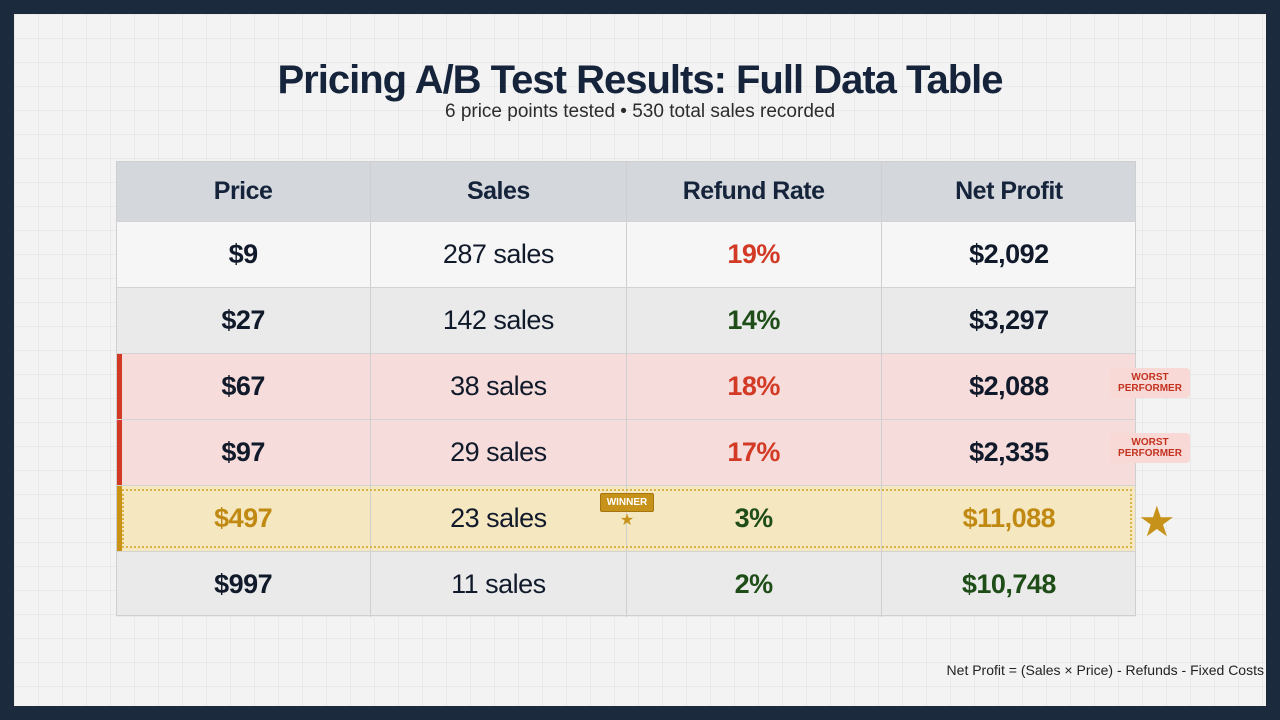  Describe the element at coordinates (754, 191) in the screenshot. I see `header-refund-rate: Refund Rate` at that location.